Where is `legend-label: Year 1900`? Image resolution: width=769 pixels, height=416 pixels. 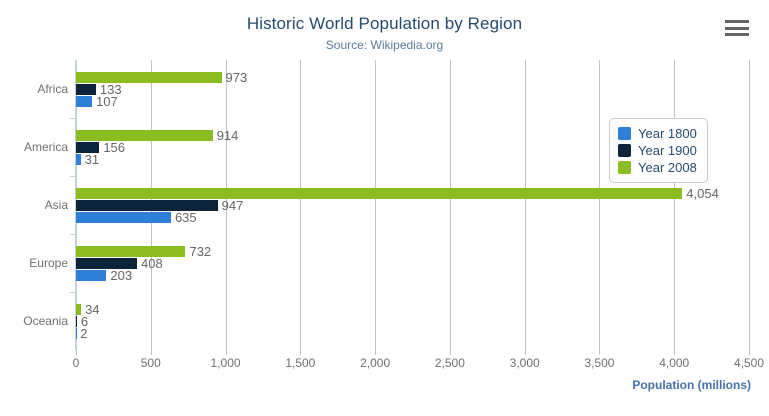 legend-label: Year 1900 is located at coordinates (667, 150).